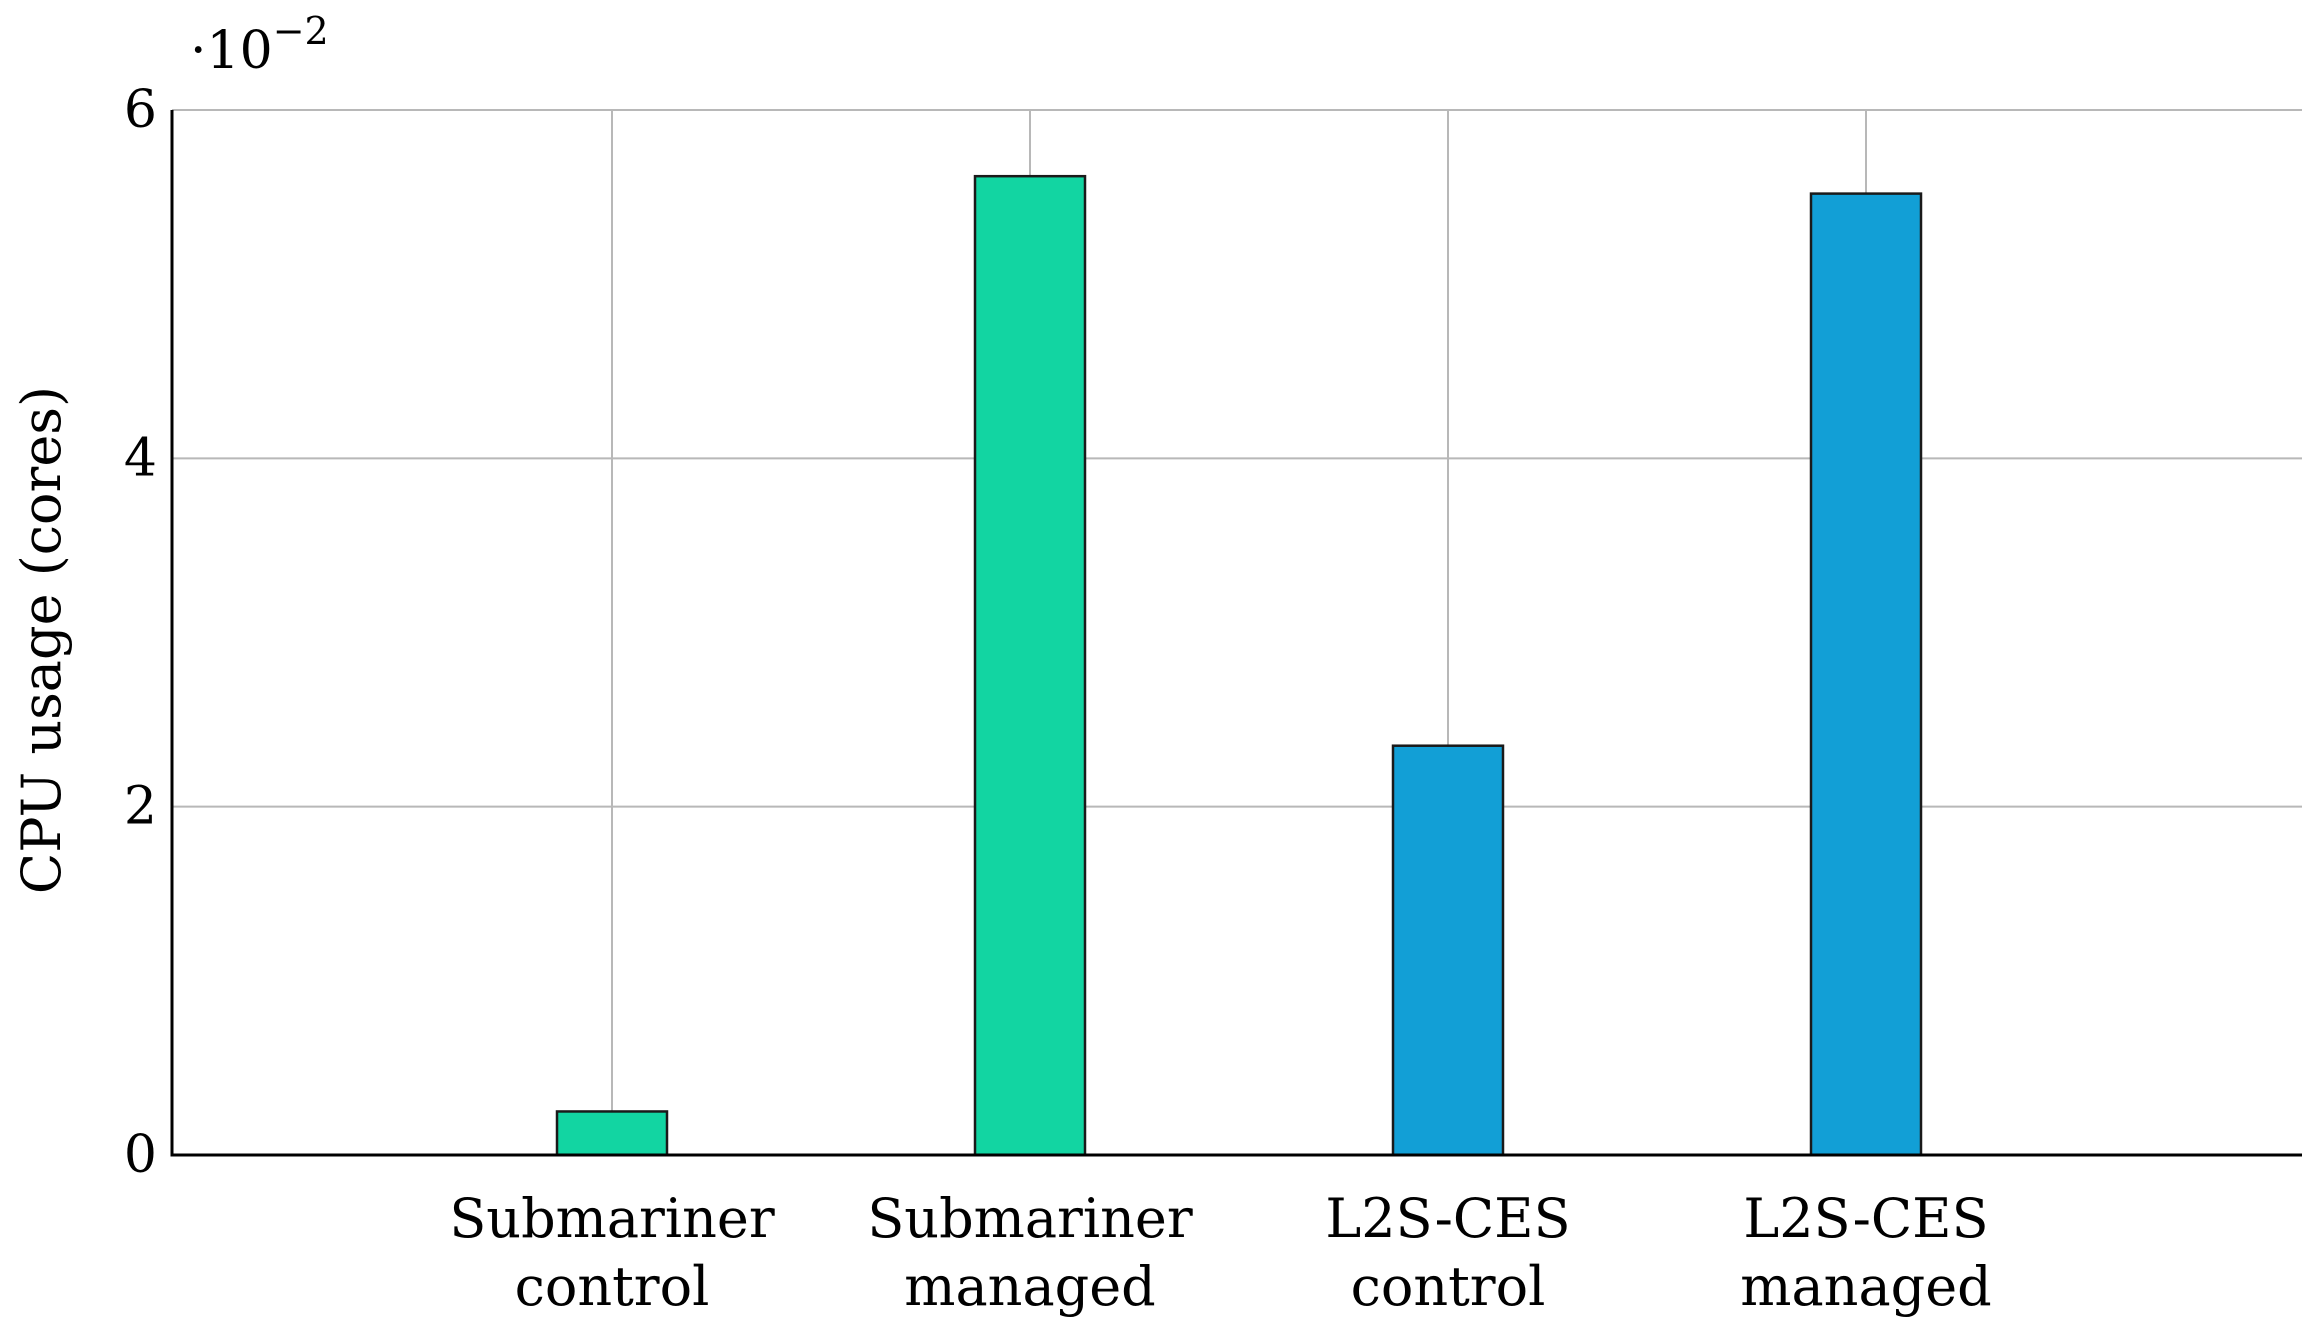  Describe the element at coordinates (41, 640) in the screenshot. I see `y-axis-title: CPU usage (cores)` at that location.